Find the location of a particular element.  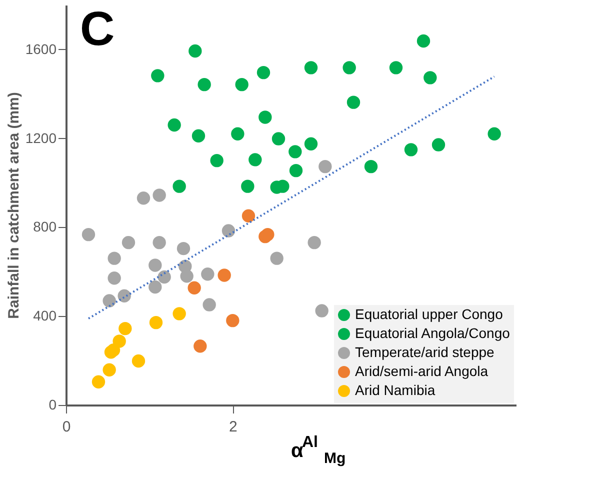

y-tick-label: 400 is located at coordinates (45, 316).